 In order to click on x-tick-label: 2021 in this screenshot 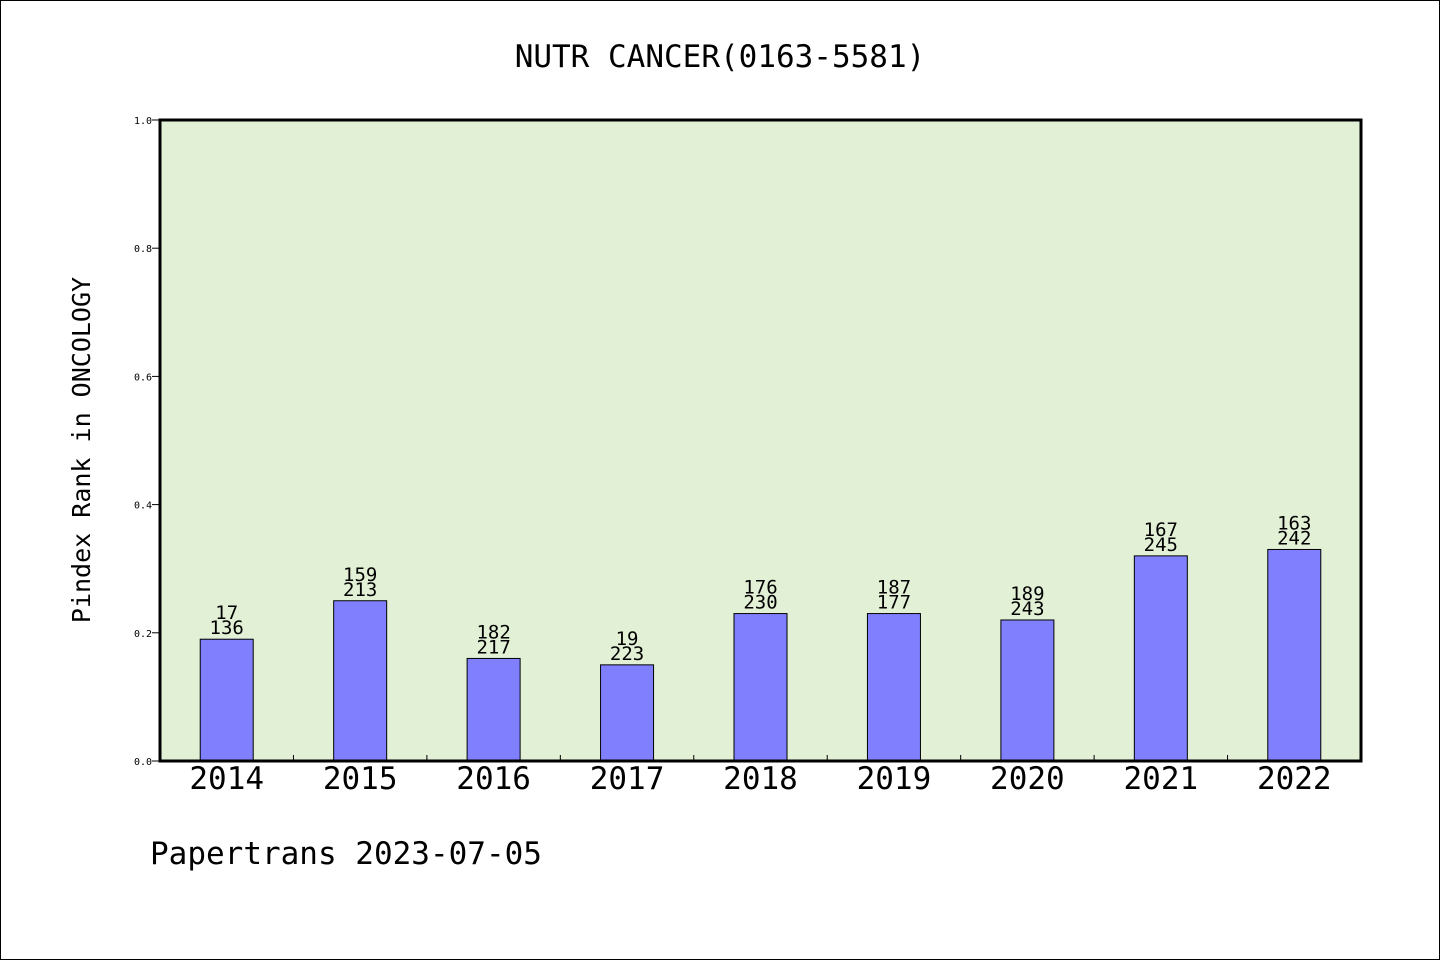, I will do `click(1161, 779)`.